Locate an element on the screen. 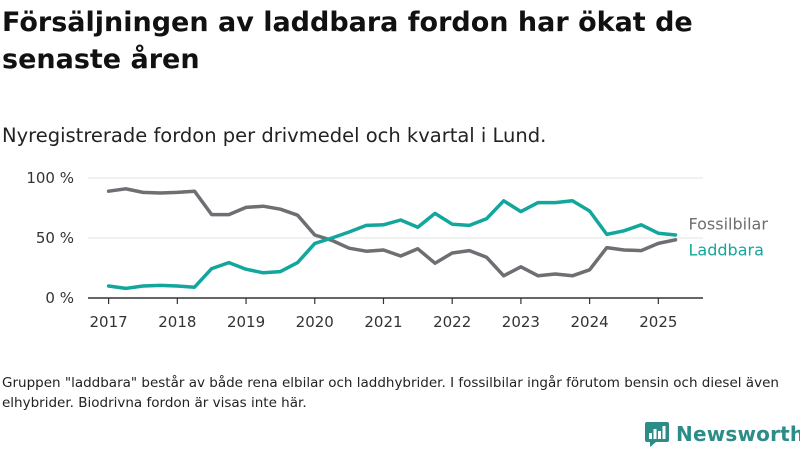 This screenshot has width=800, height=450. x-tick-label: 2022 is located at coordinates (452, 322).